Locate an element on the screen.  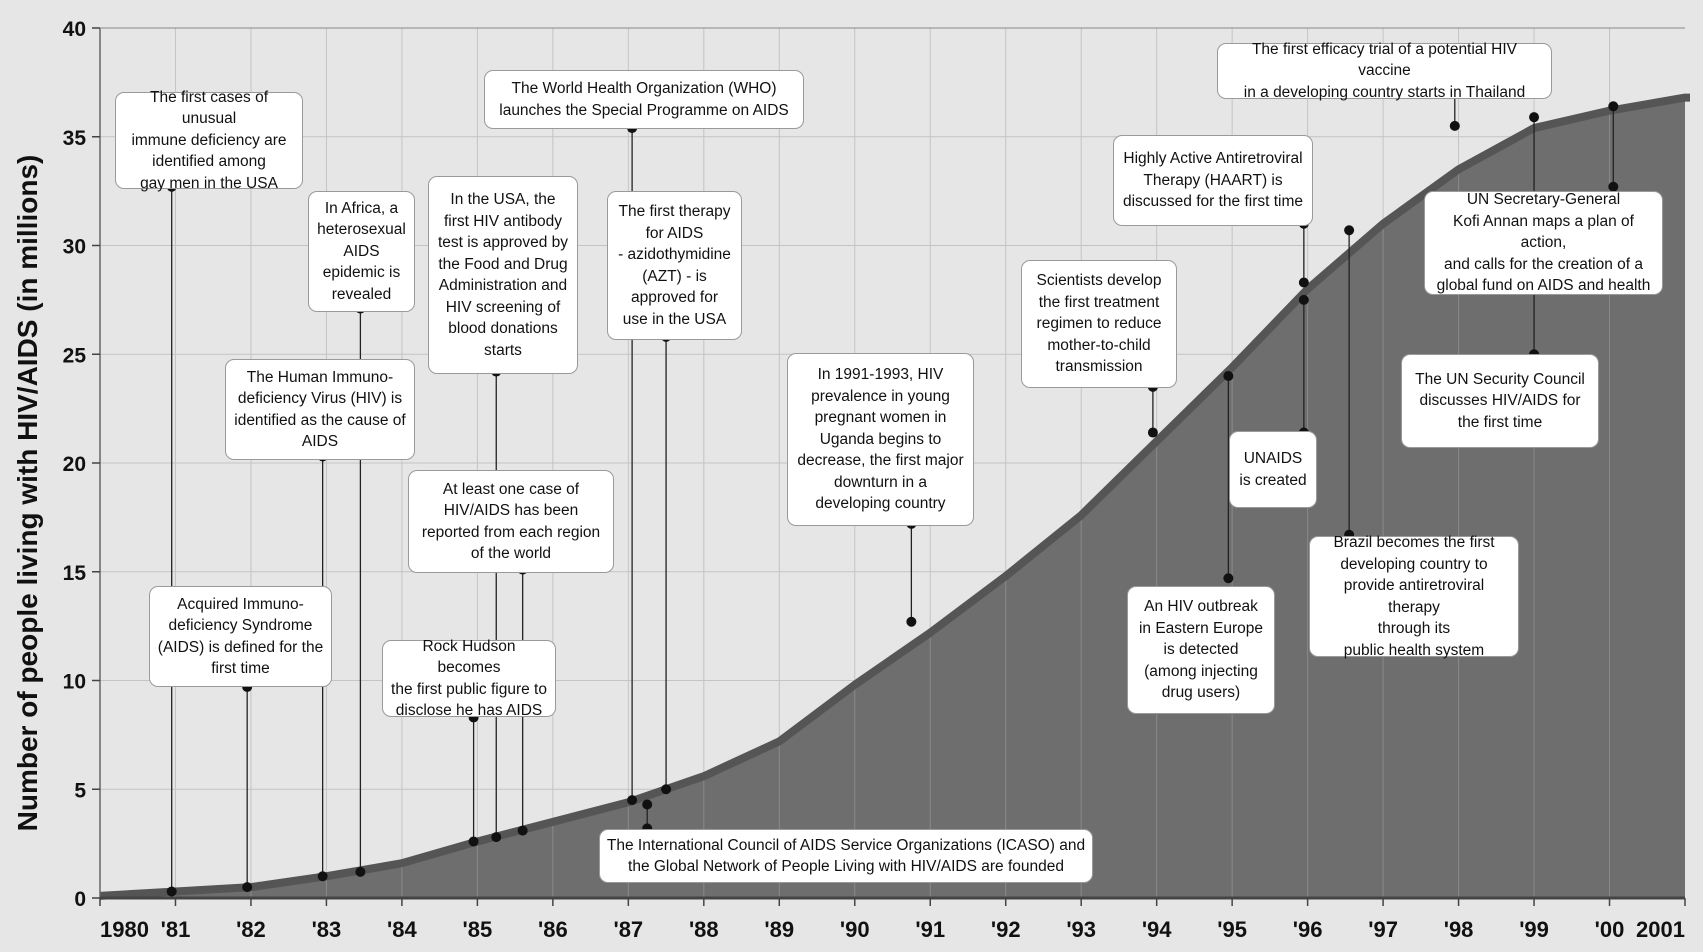
x-tick-label: '98 is located at coordinates (1459, 929).